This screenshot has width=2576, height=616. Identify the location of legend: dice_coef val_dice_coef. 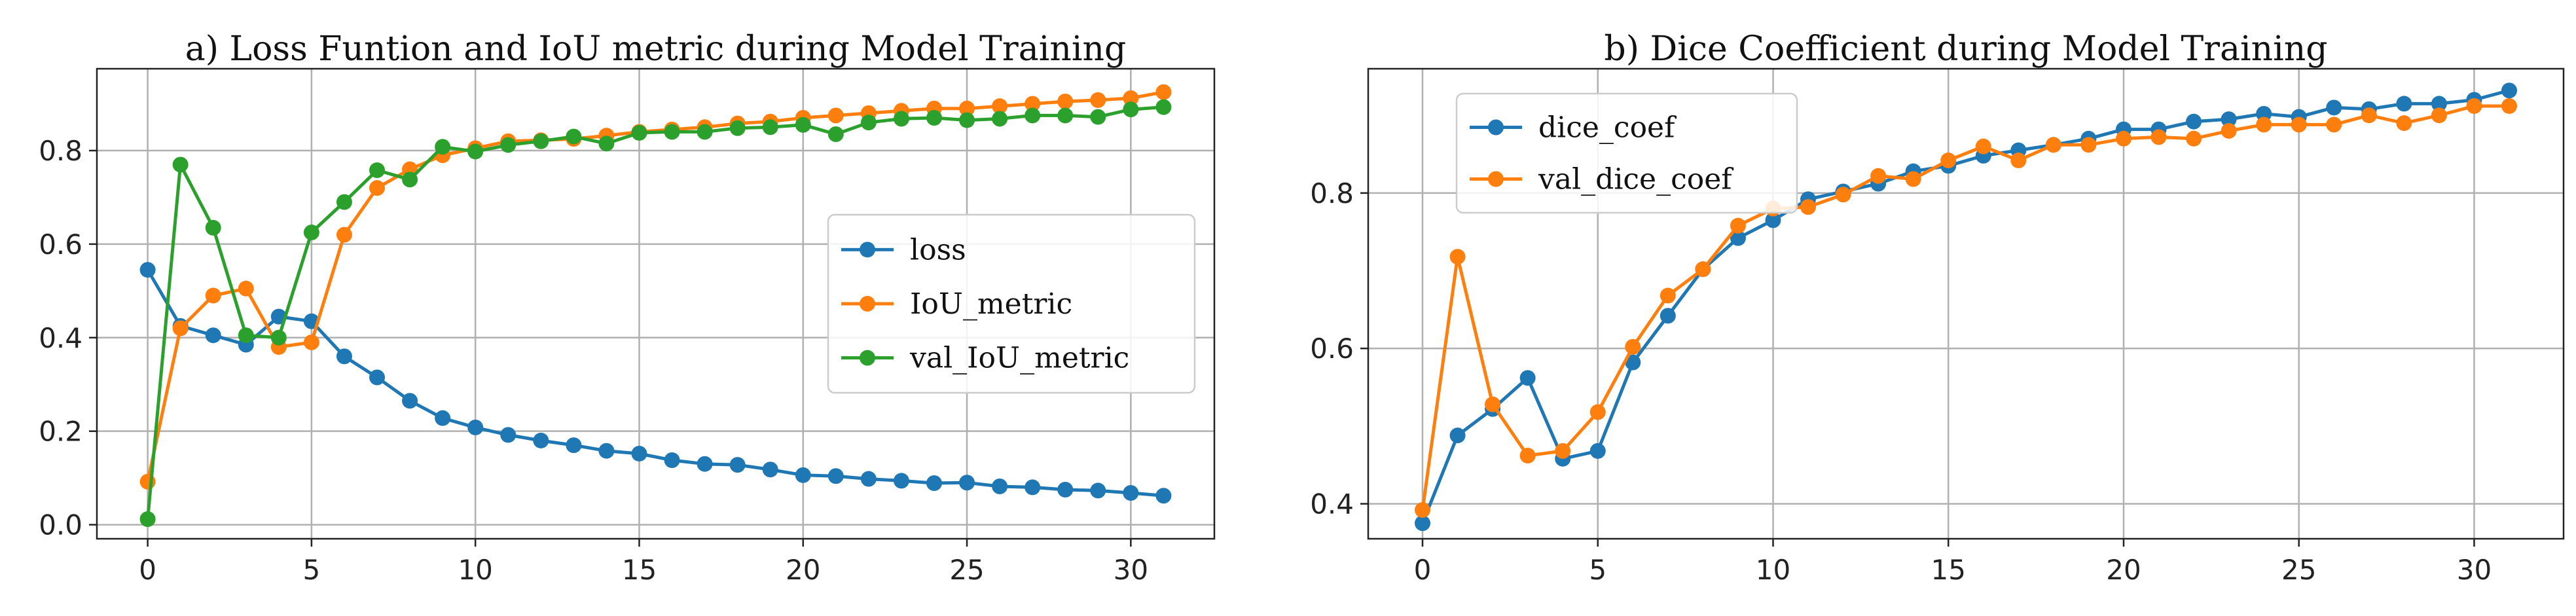
(1626, 153).